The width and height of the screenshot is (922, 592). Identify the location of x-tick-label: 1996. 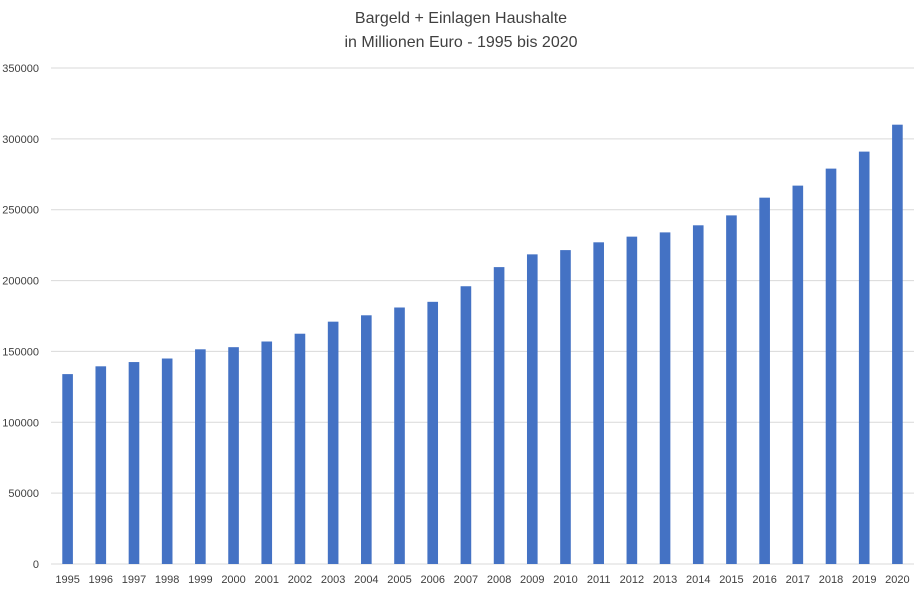
(101, 580).